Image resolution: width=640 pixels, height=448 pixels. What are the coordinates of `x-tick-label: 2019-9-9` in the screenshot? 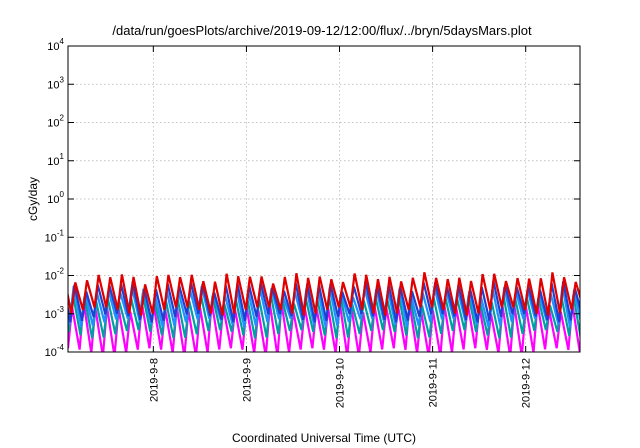 It's located at (247, 380).